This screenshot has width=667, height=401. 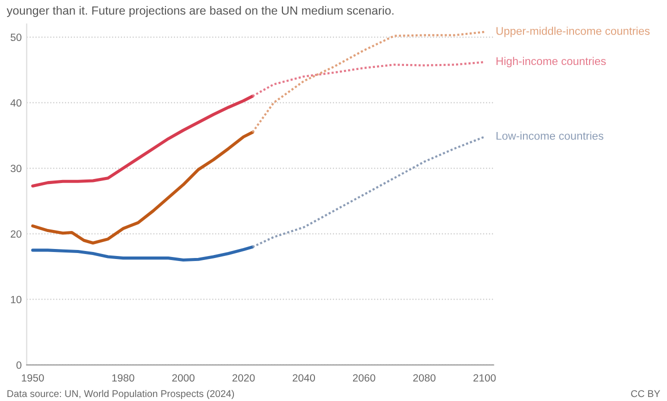 I want to click on x-tick-label: 2060, so click(x=364, y=378).